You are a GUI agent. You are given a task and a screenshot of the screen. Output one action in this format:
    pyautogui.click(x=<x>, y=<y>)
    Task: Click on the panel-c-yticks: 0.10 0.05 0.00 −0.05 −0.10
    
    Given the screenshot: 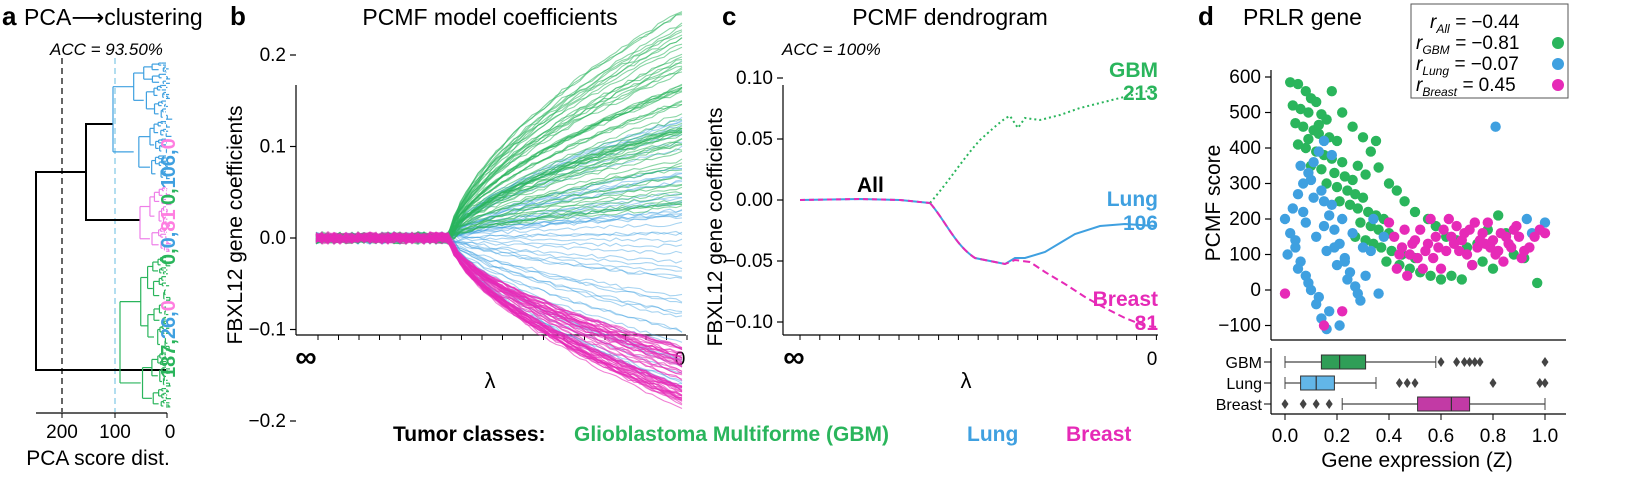 What is the action you would take?
    pyautogui.click(x=754, y=200)
    